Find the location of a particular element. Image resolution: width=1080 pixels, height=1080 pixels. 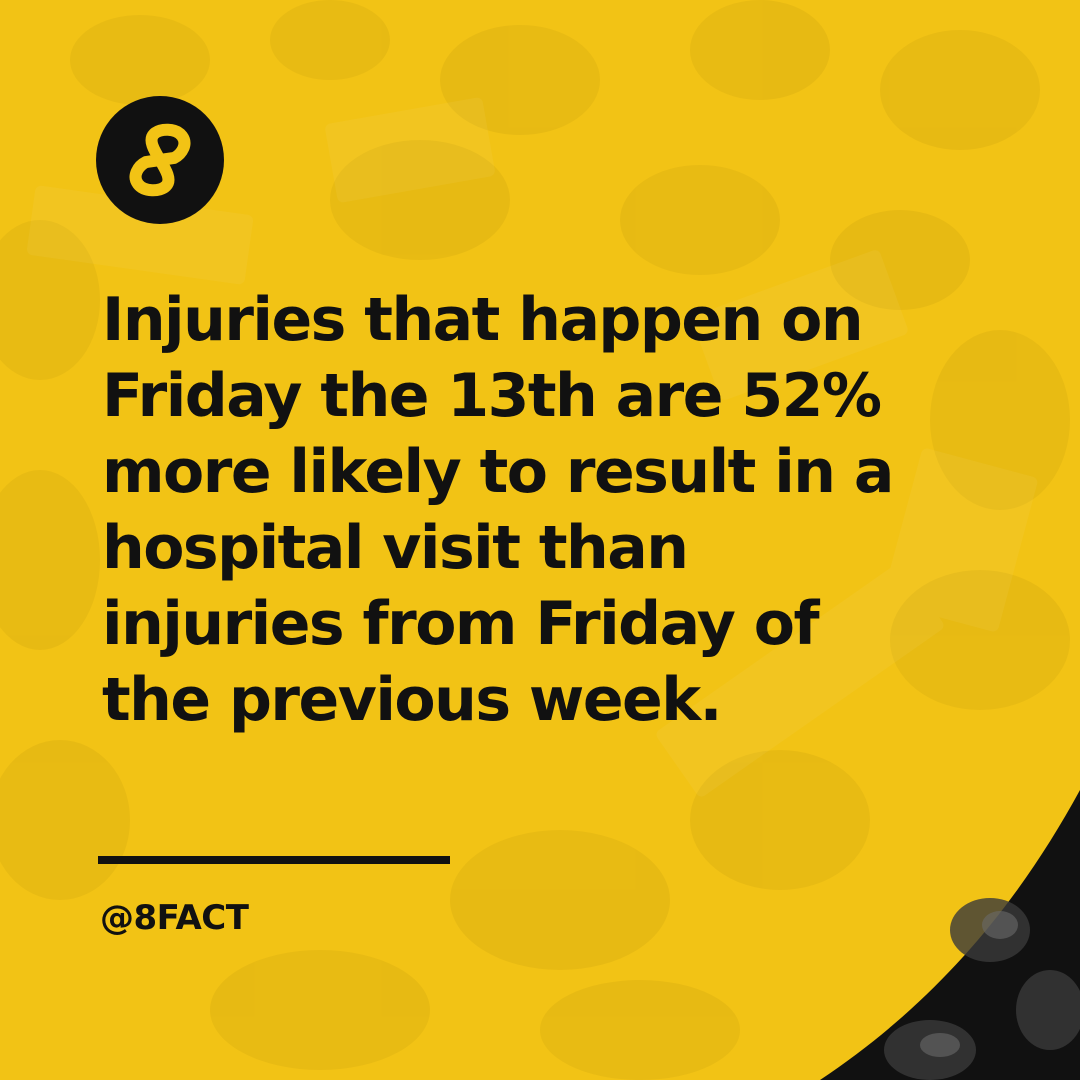

eight-infinity-icon is located at coordinates (160, 160).